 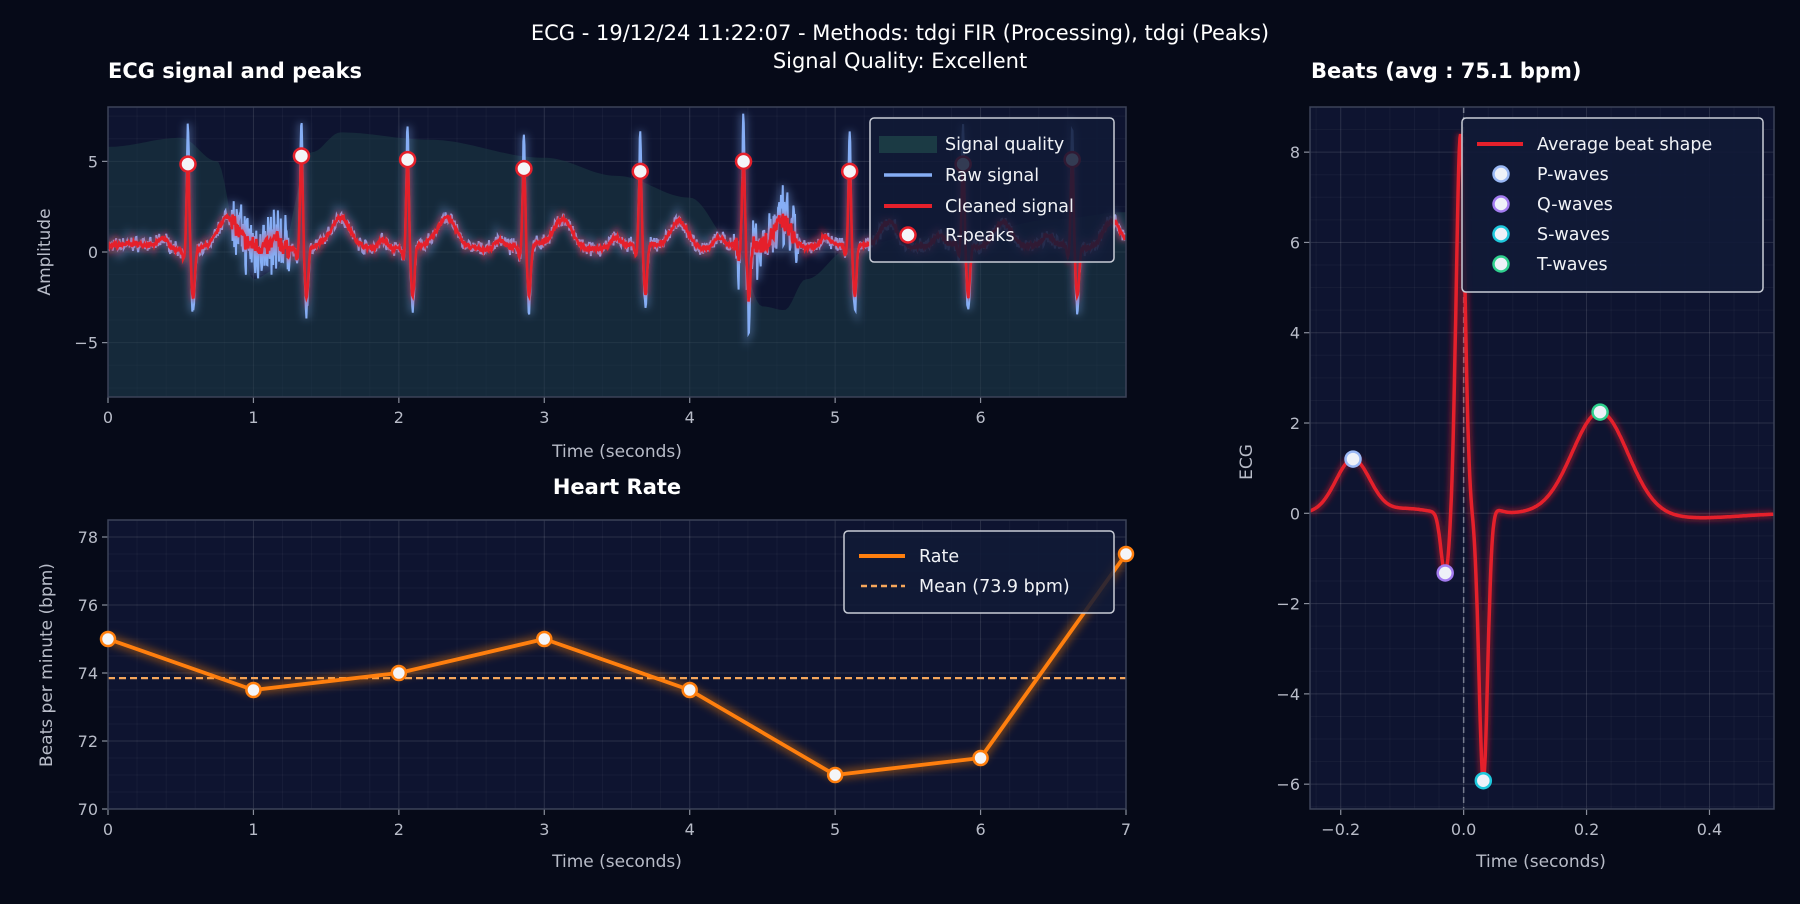 I want to click on p-wavesmarker, so click(x=1353, y=459).